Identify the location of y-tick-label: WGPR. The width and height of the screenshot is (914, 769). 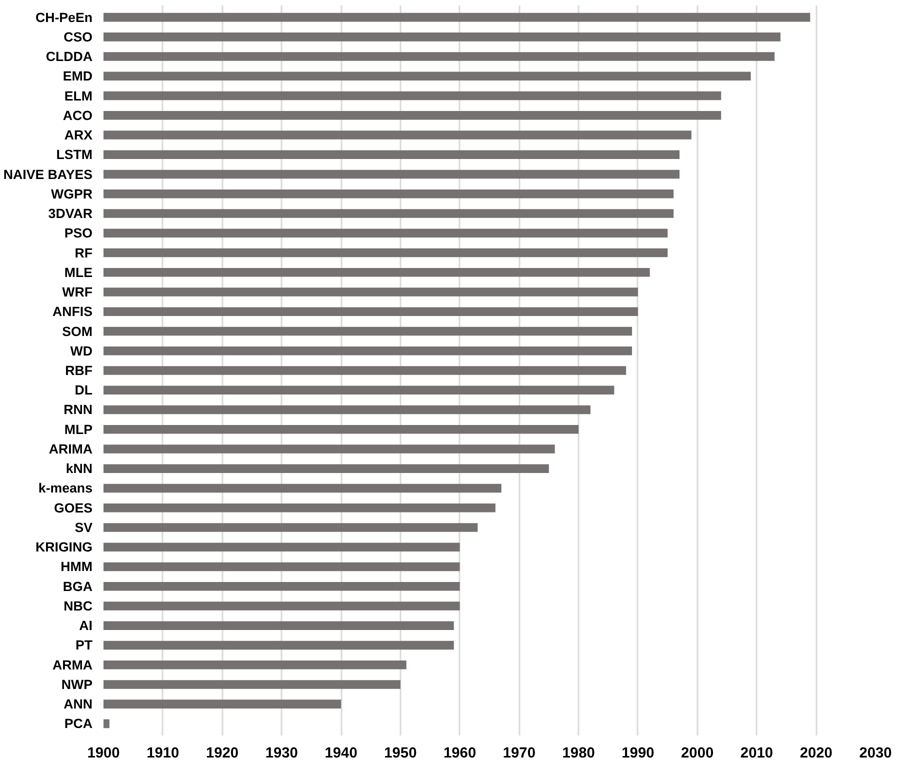
(72, 194).